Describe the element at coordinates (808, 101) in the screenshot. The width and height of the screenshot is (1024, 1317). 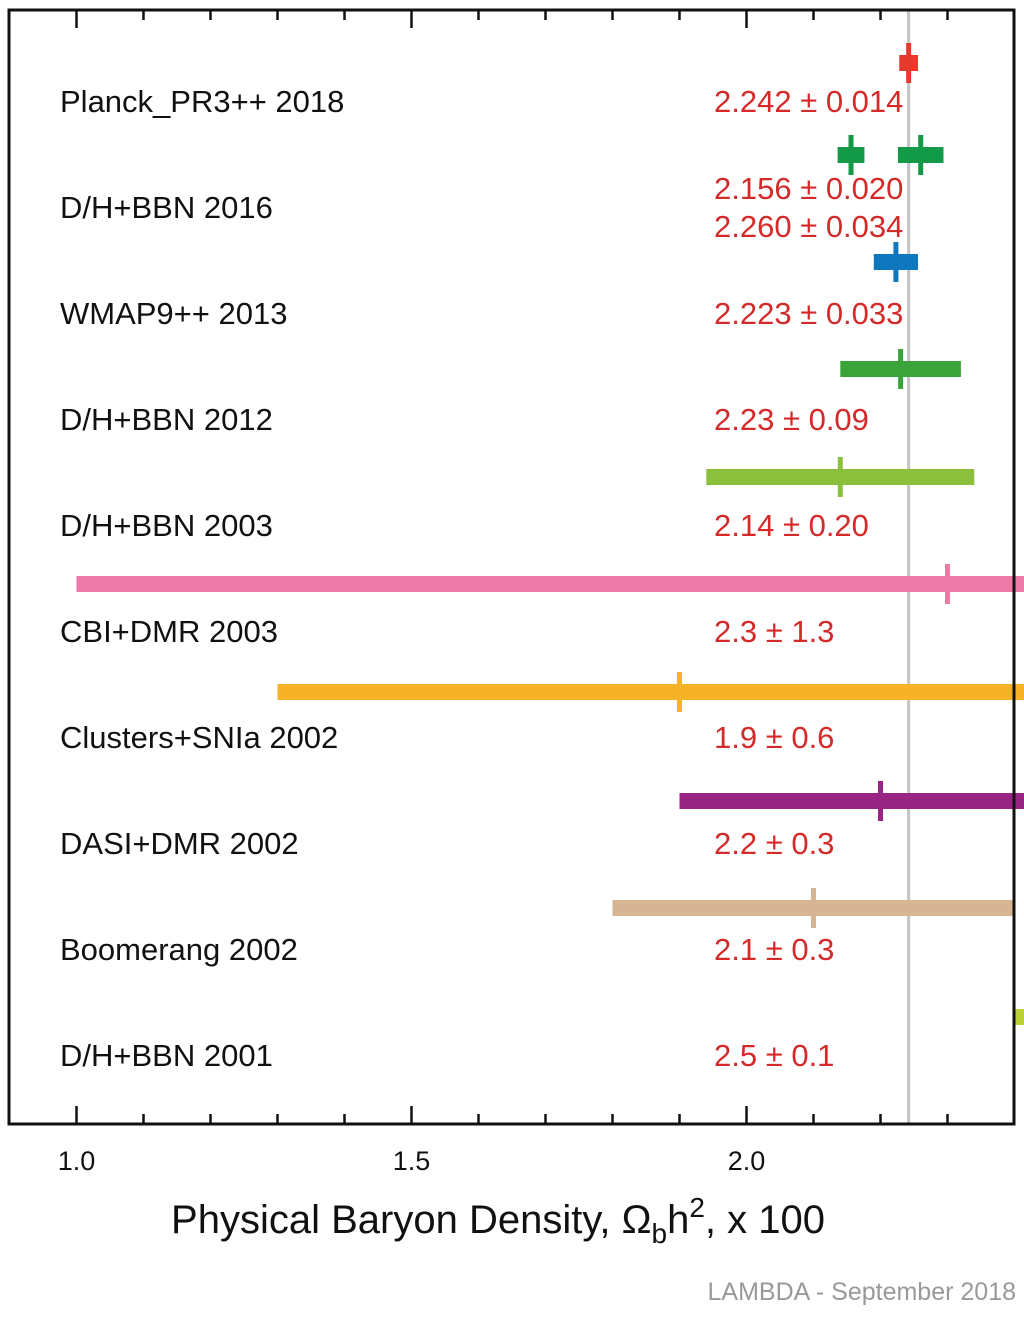
I see `measurement-value: 2.242 ± 0.014` at that location.